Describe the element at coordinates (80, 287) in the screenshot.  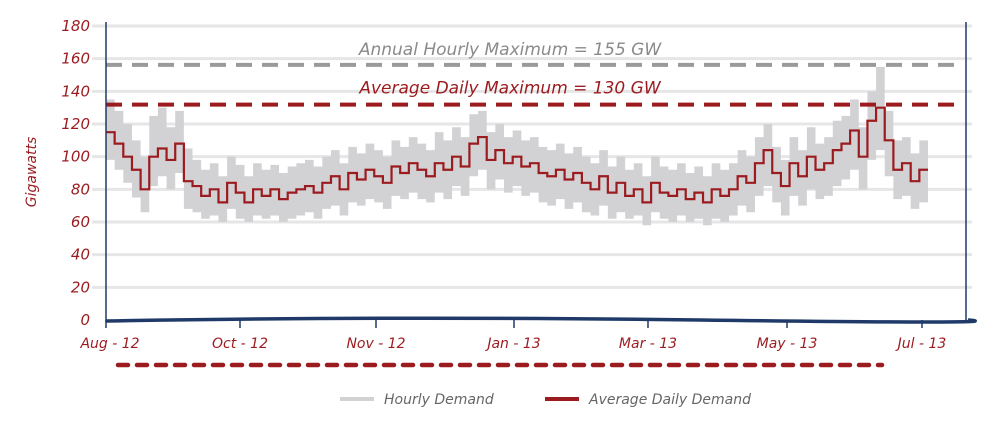
I see `y-tick-label: 20` at that location.